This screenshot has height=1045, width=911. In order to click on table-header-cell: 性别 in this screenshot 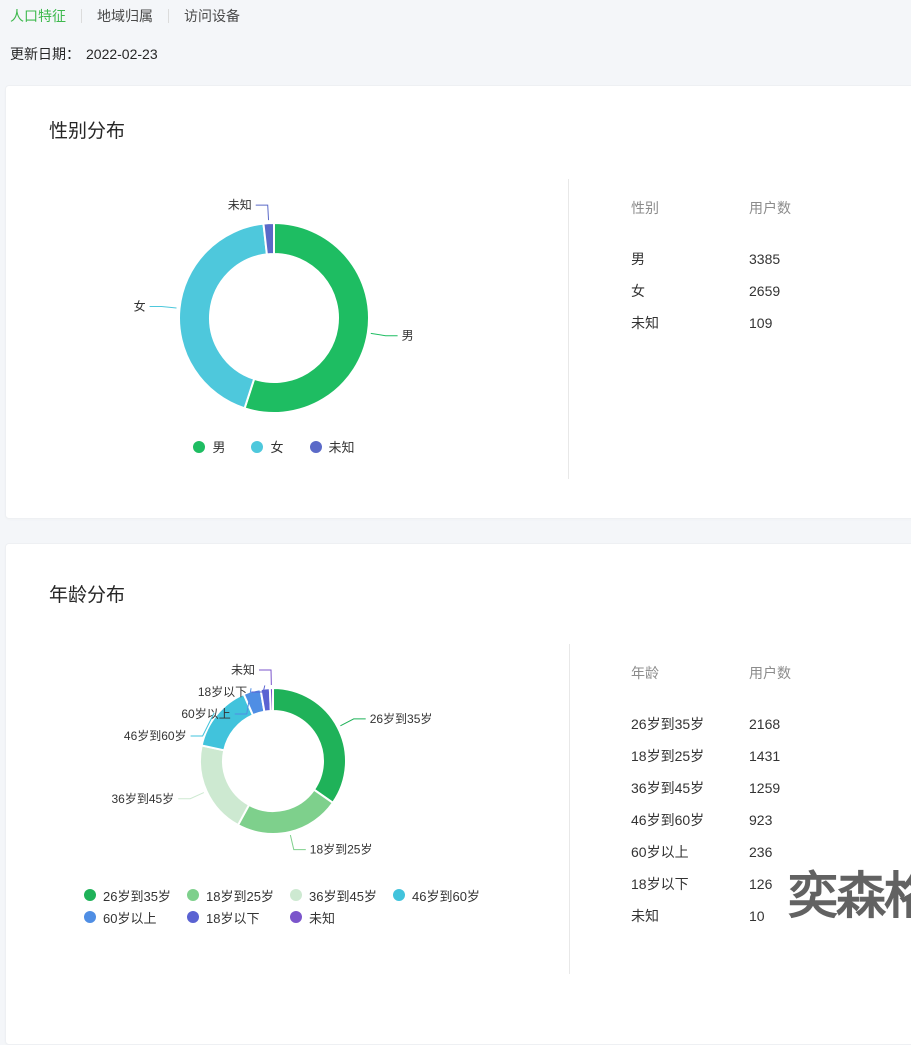, I will do `click(645, 208)`.